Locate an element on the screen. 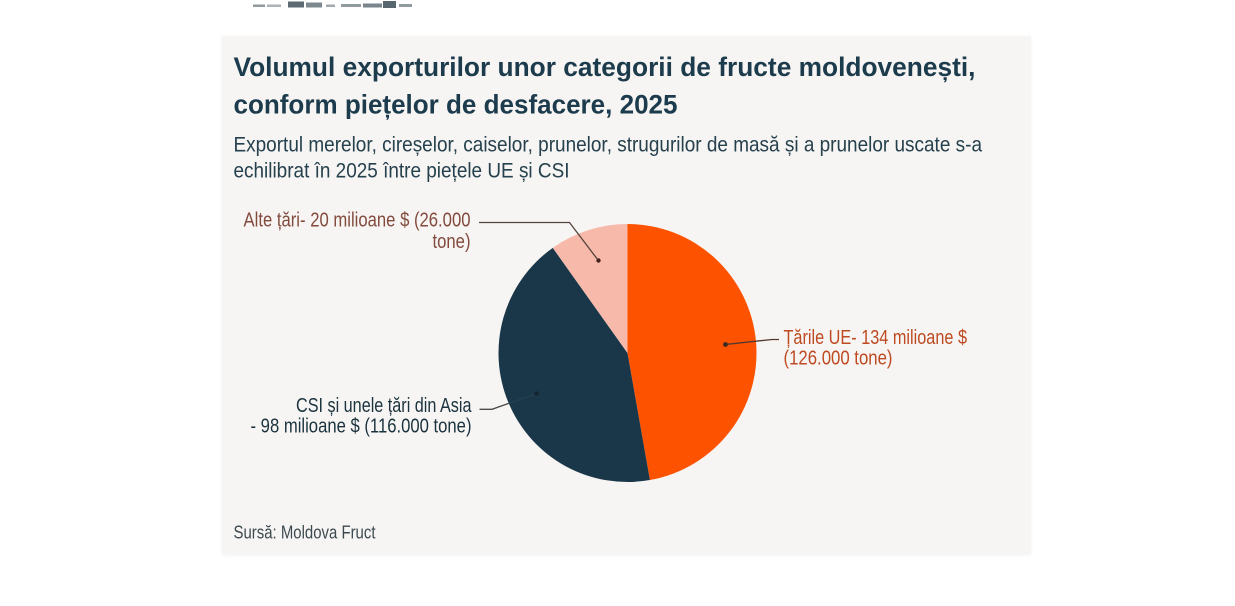 The height and width of the screenshot is (606, 1235). svg-text: CSI și unele țări din Asia is located at coordinates (384, 405).